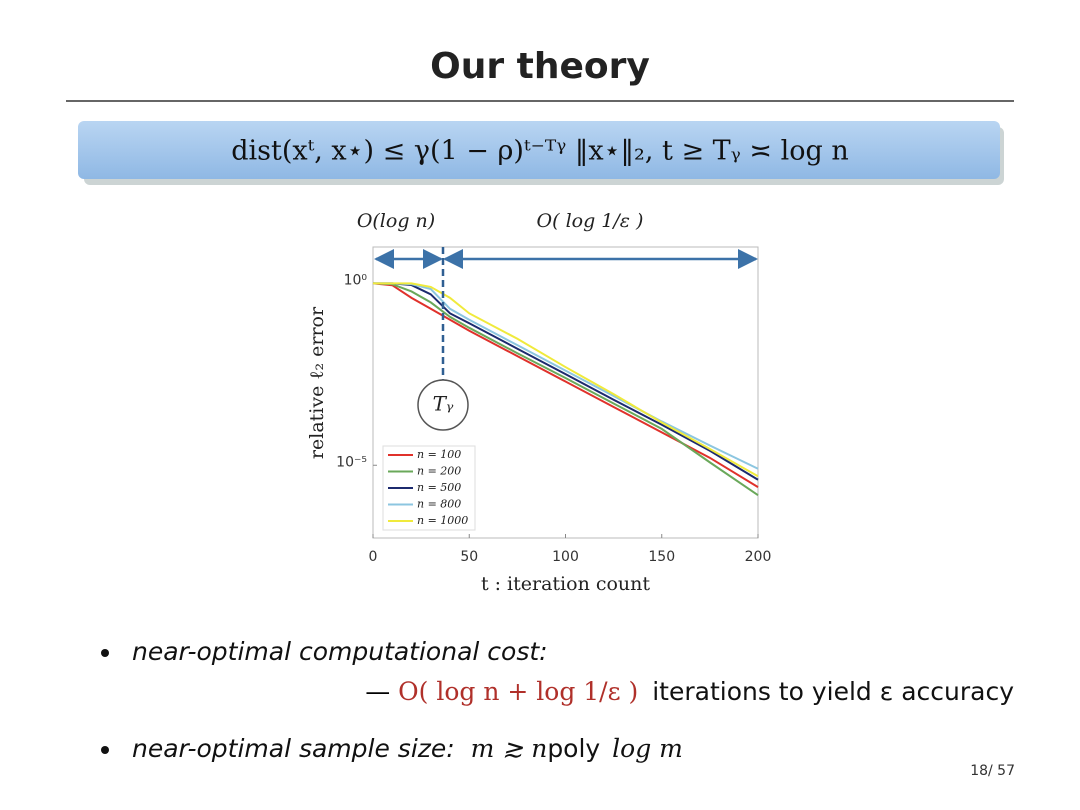  What do you see at coordinates (377, 691) in the screenshot?
I see `dash: —` at bounding box center [377, 691].